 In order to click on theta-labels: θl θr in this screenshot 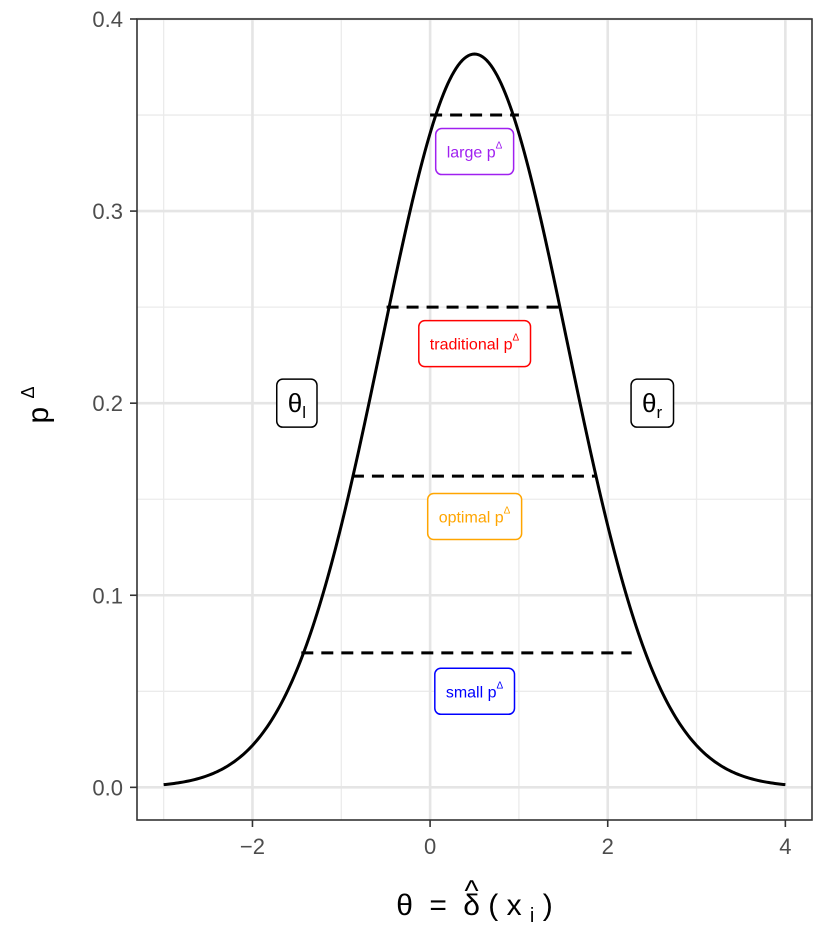, I will do `click(475, 403)`.